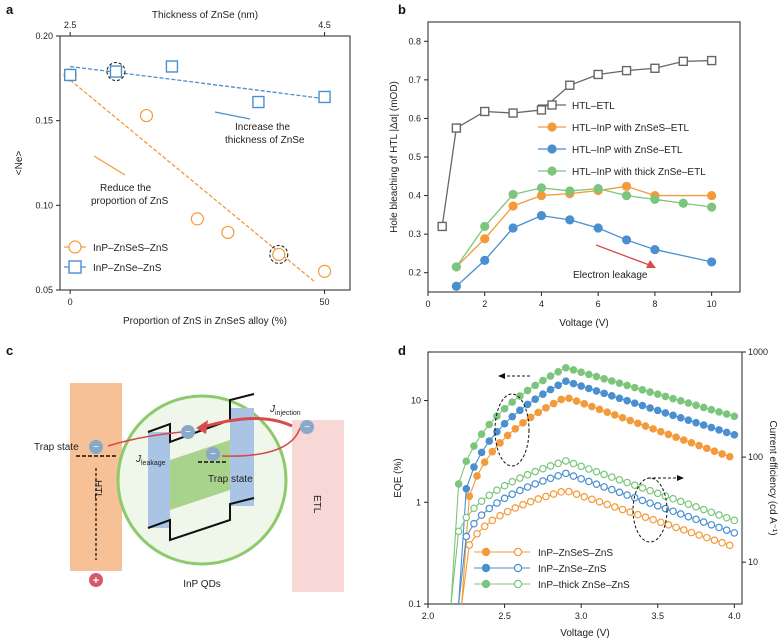 The height and width of the screenshot is (642, 783). Describe the element at coordinates (572, 569) in the screenshot. I see `legend-label-d-1: InP–ZnSe–ZnS` at that location.